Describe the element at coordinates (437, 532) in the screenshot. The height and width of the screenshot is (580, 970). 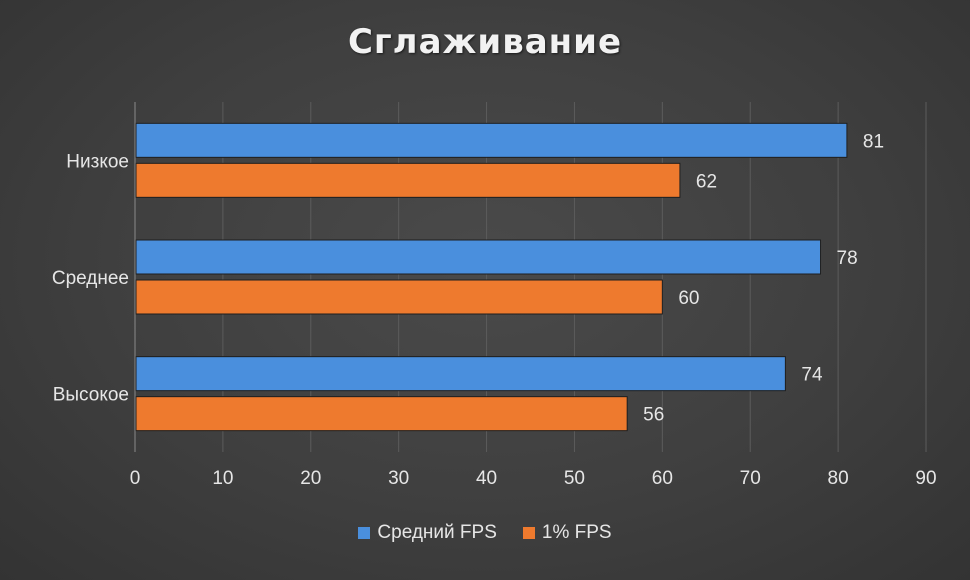
I see `legend-label: Средний FPS` at that location.